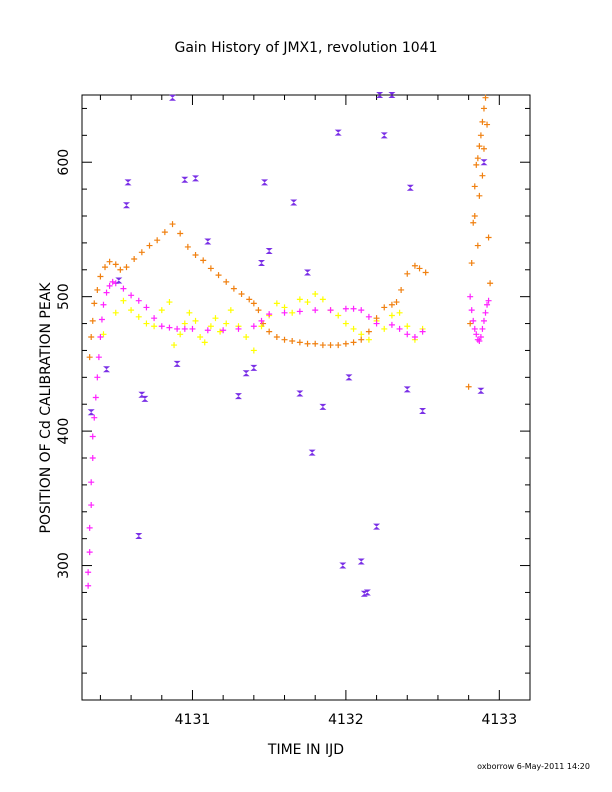  What do you see at coordinates (305, 750) in the screenshot?
I see `x-axis-label: TIME IN IJD` at bounding box center [305, 750].